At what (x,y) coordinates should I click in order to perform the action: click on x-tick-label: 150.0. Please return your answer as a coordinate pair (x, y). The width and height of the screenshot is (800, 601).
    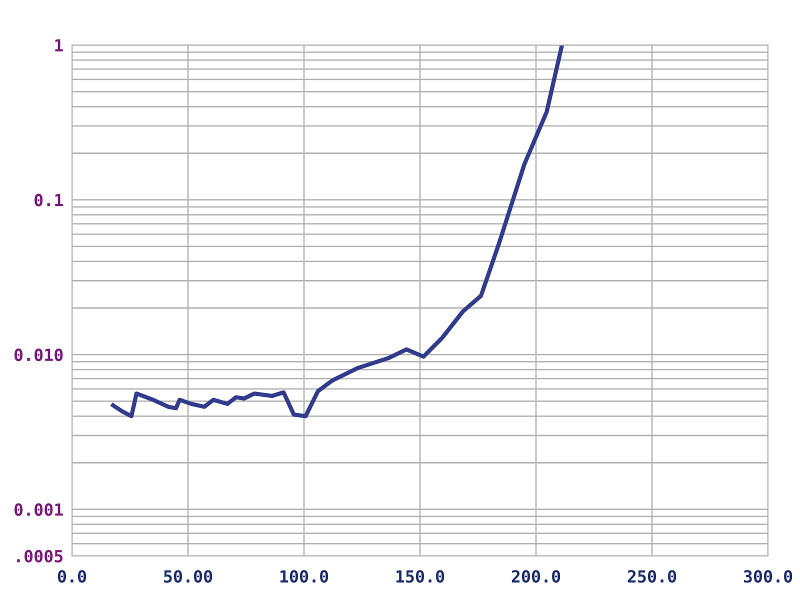
    Looking at the image, I should click on (420, 576).